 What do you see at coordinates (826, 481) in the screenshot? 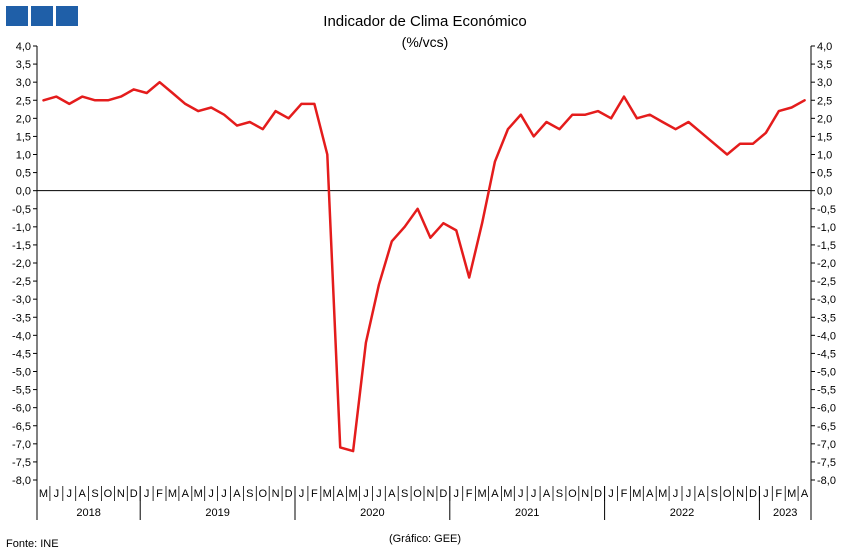
I see `y-tick-label-right: -8,0` at bounding box center [826, 481].